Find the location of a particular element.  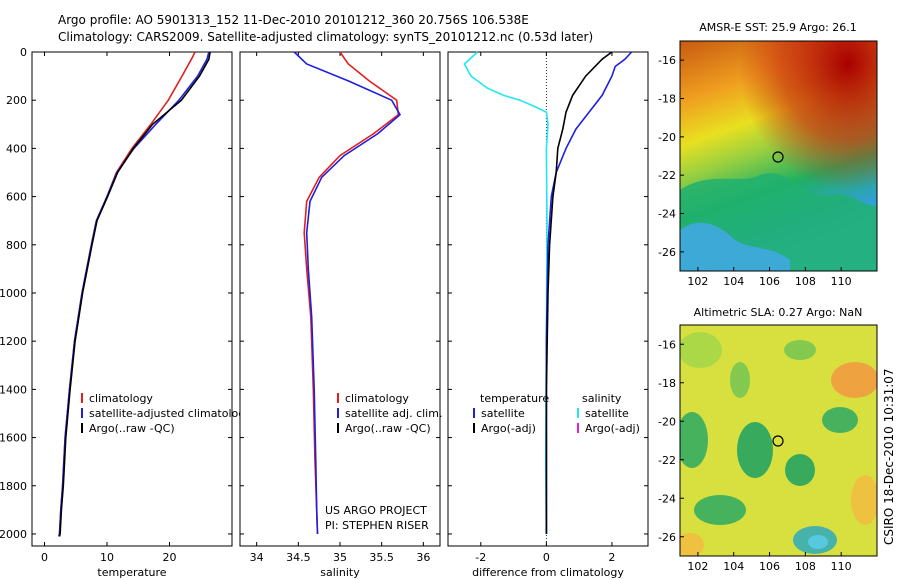

x-tick-label: 36 is located at coordinates (423, 557).